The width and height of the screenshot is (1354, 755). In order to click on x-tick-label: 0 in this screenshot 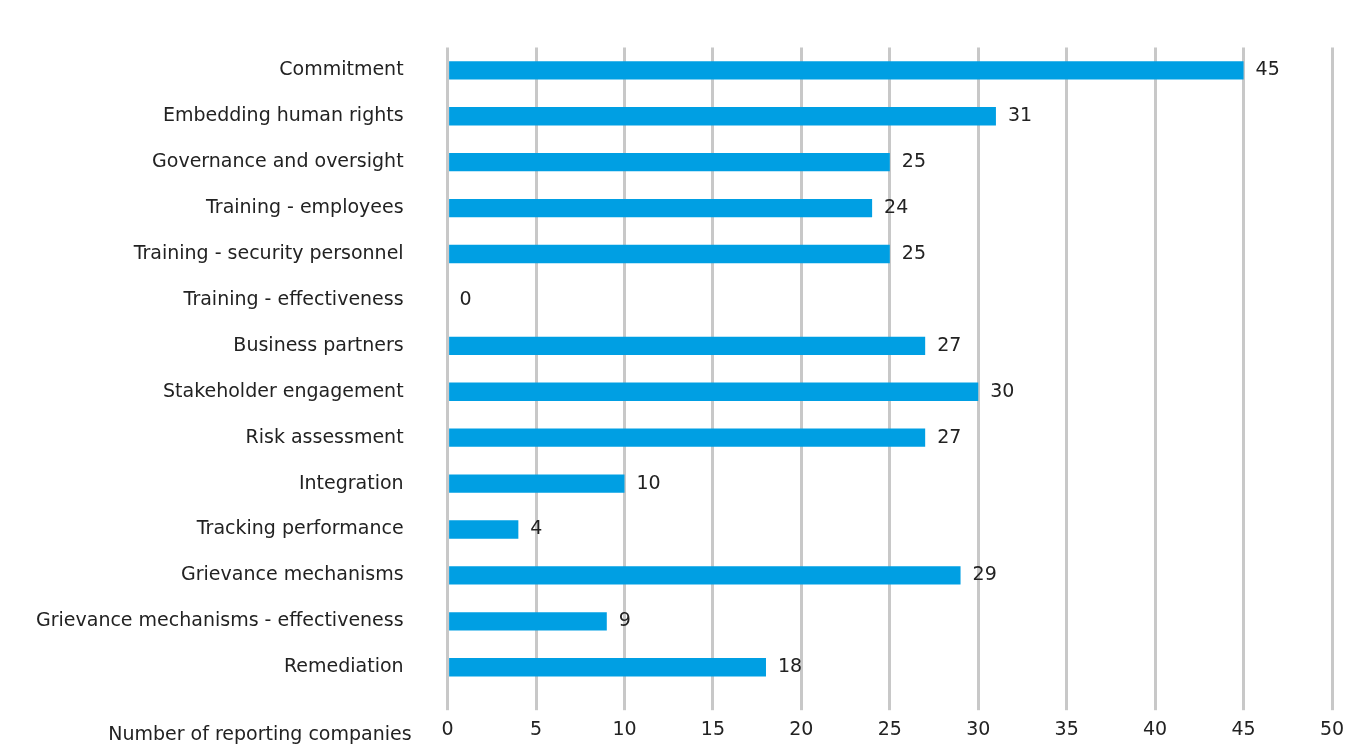, I will do `click(447, 727)`.